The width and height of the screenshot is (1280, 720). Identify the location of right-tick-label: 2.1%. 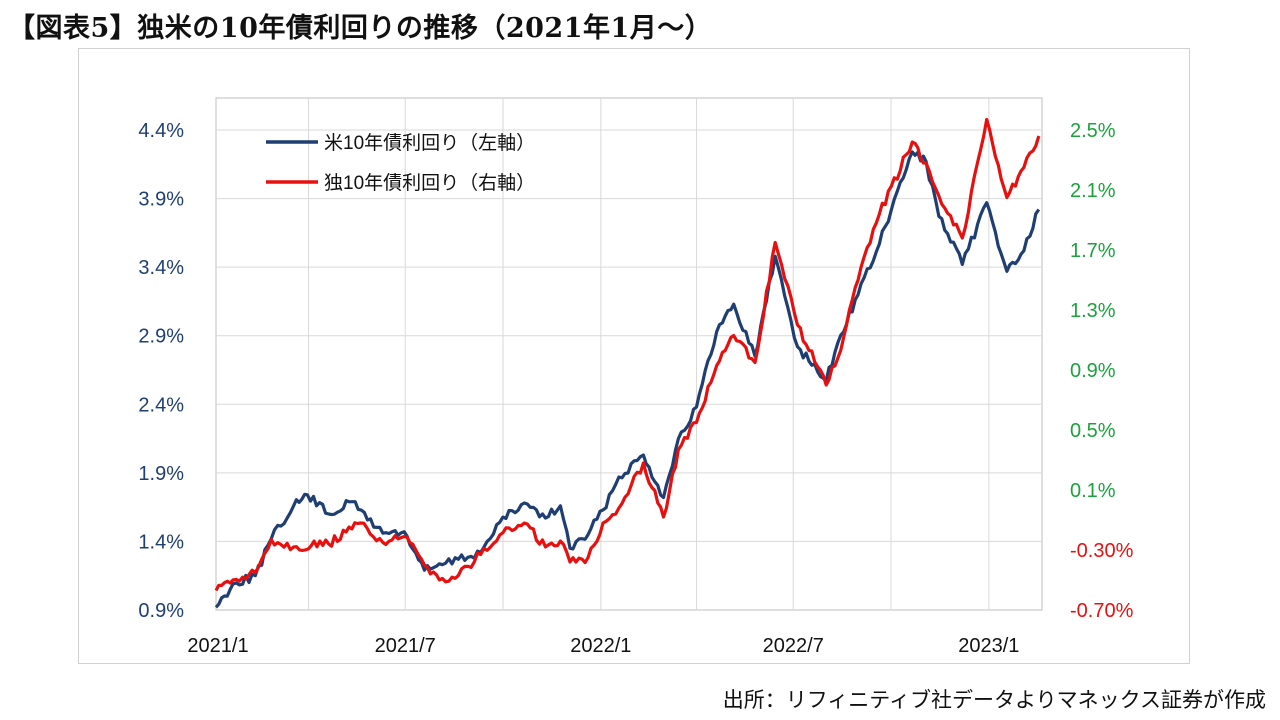
(1093, 191).